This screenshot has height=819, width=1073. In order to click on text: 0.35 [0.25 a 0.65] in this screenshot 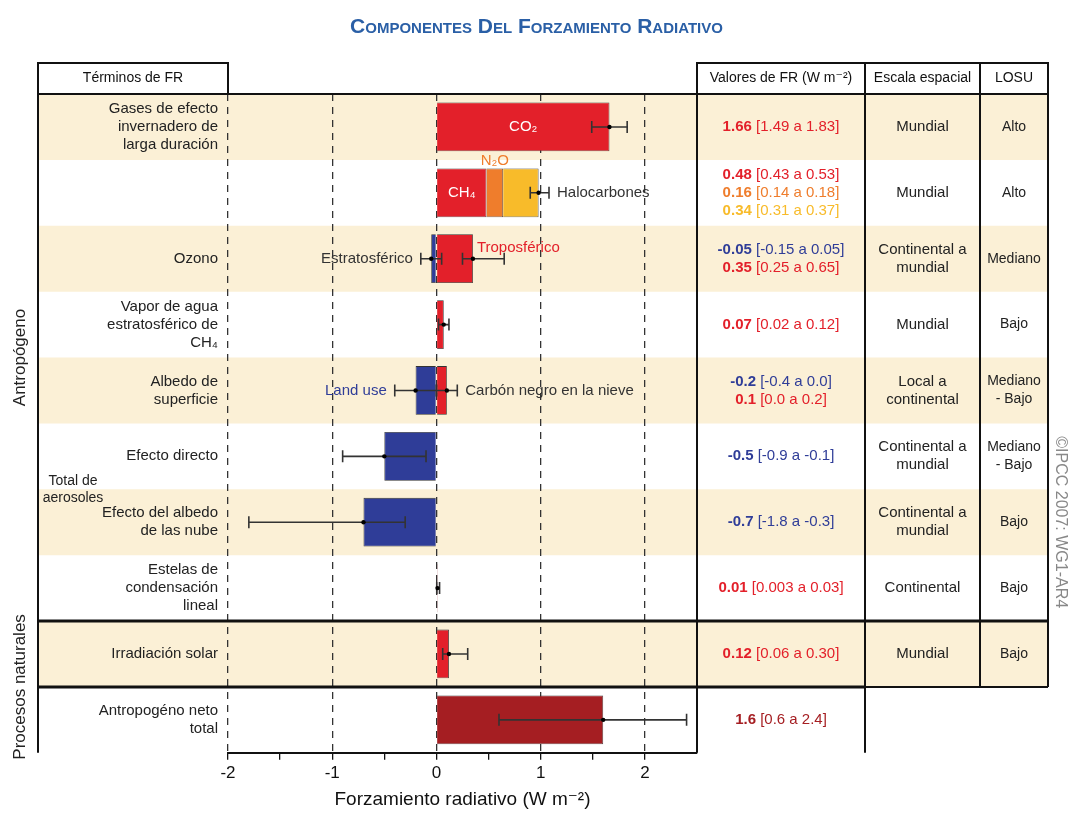, I will do `click(781, 266)`.